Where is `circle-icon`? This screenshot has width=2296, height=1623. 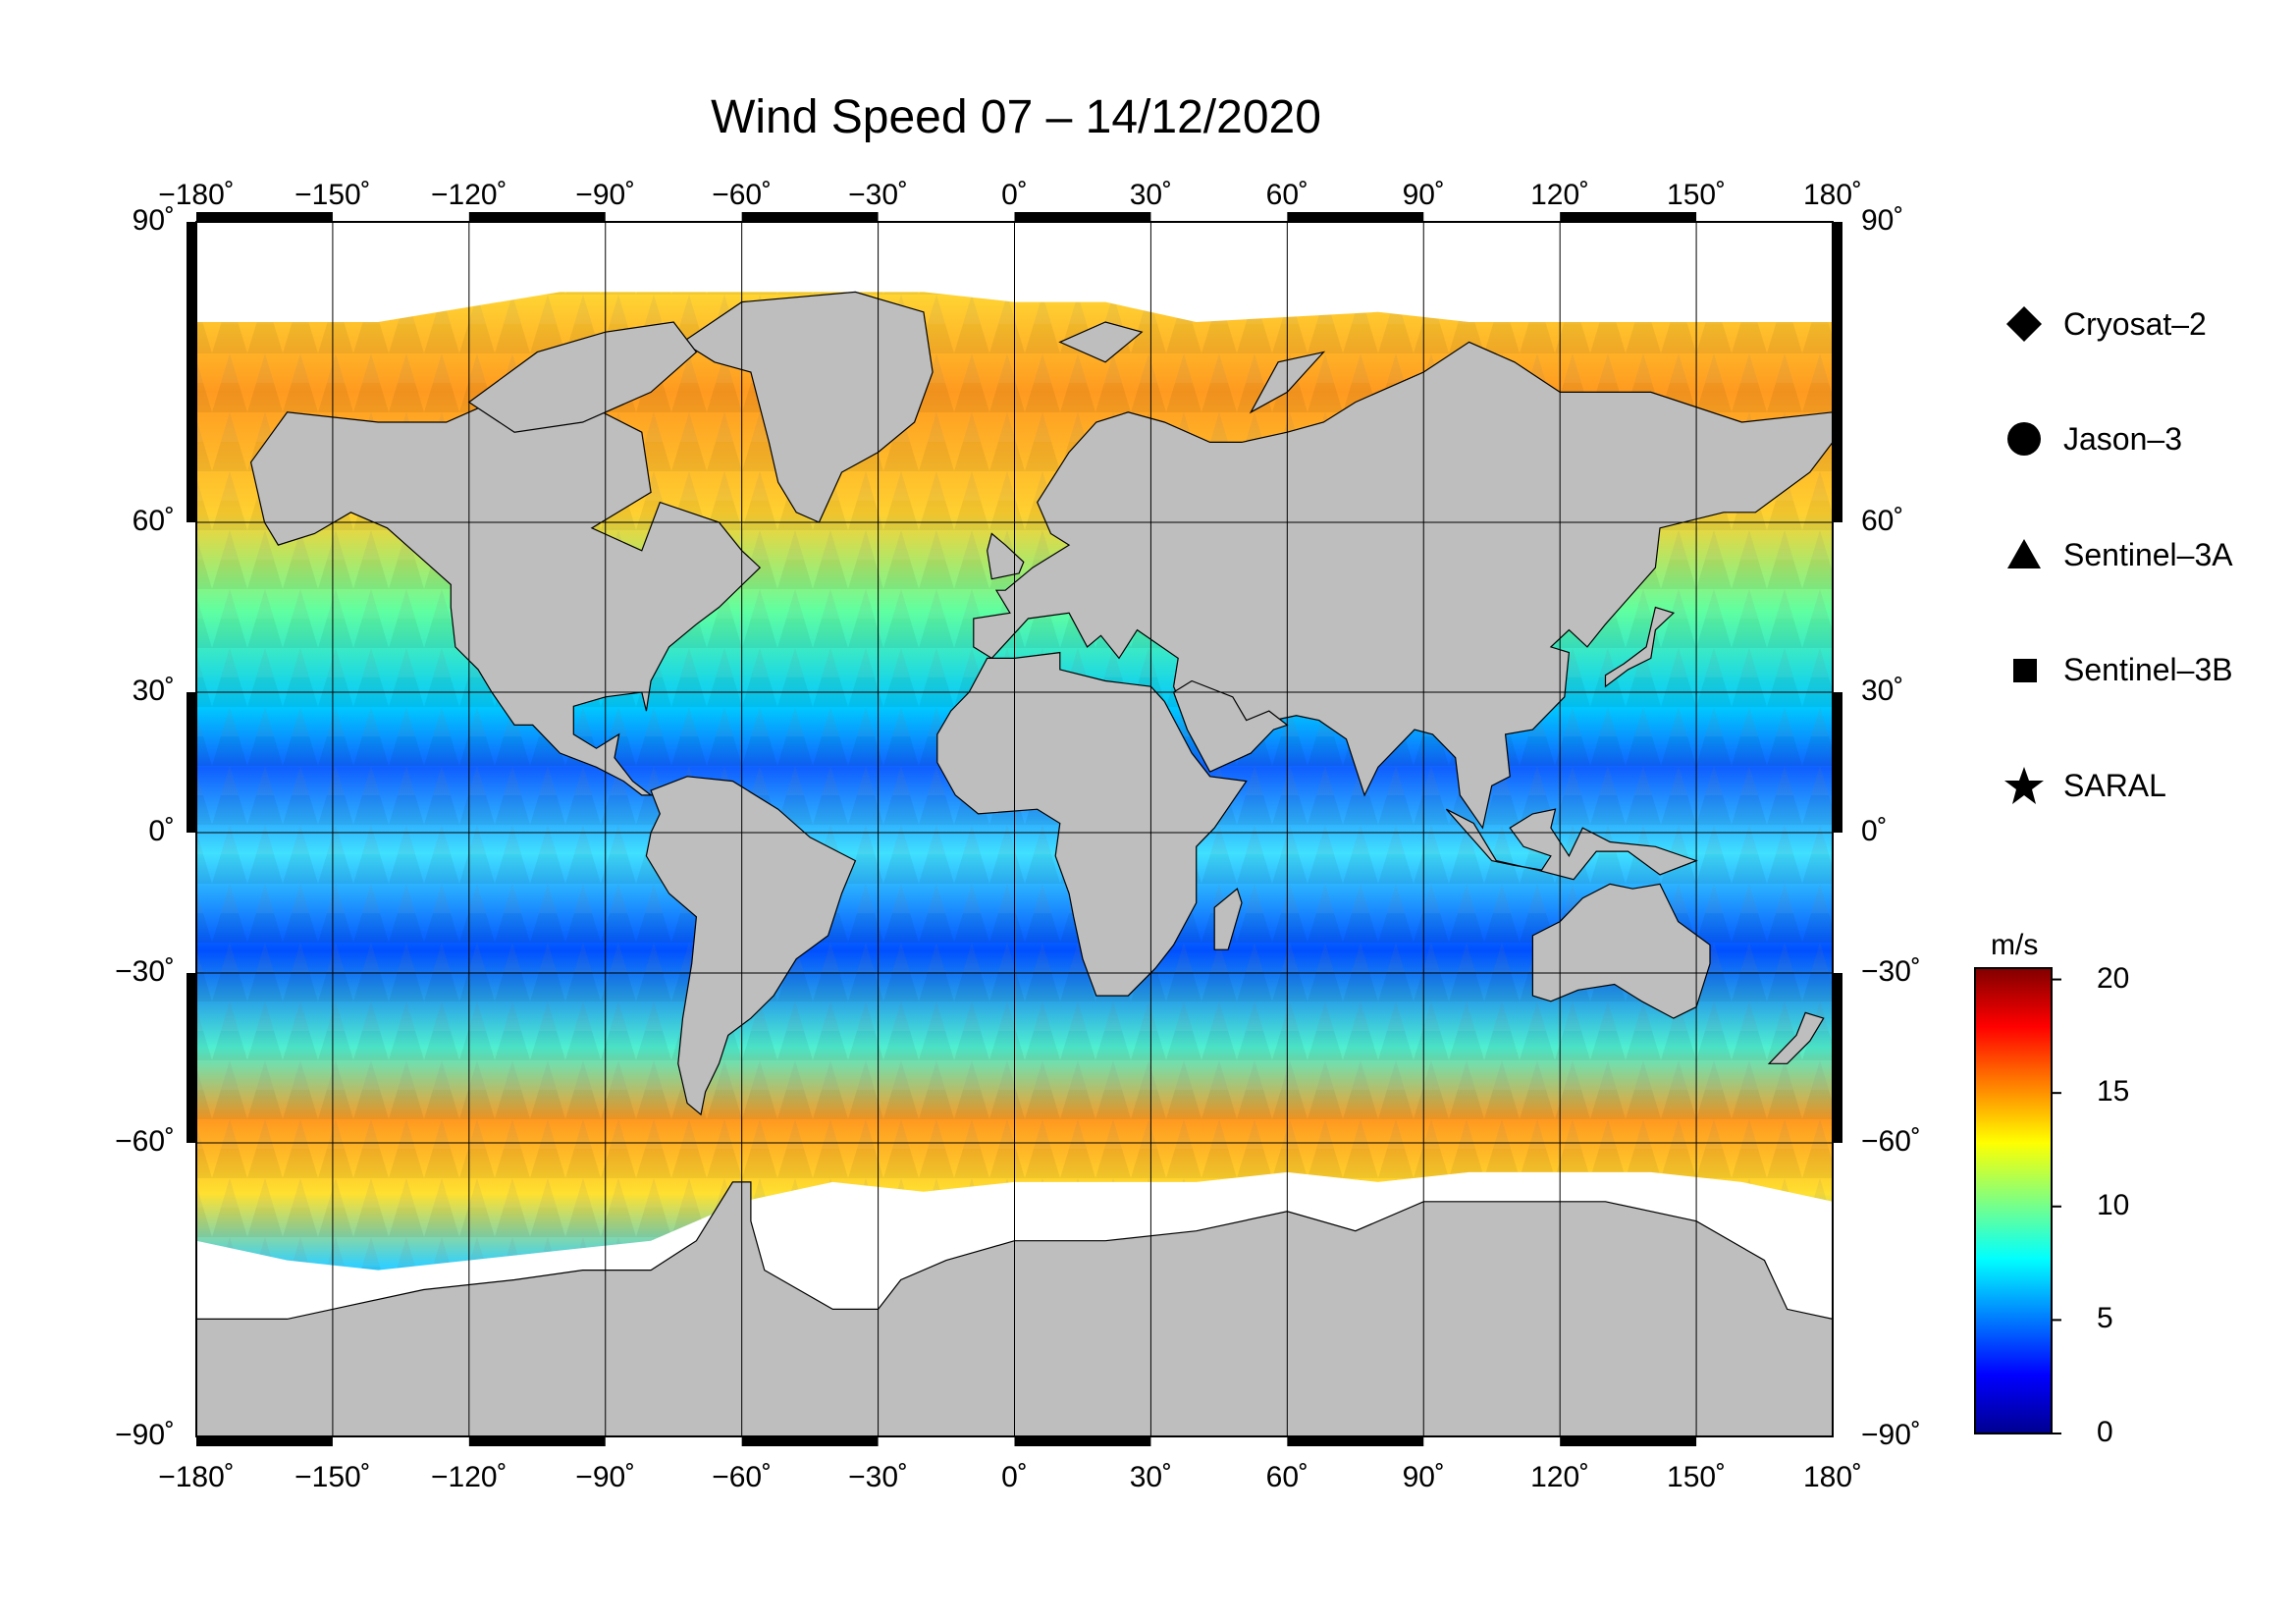 circle-icon is located at coordinates (2024, 439).